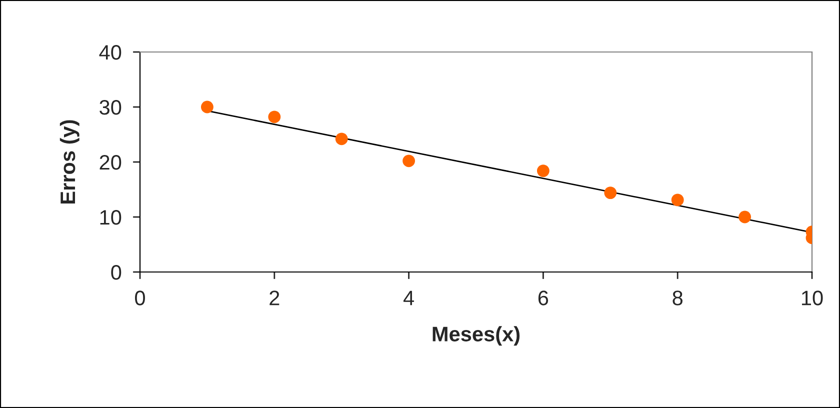 This screenshot has height=408, width=840. What do you see at coordinates (70, 162) in the screenshot?
I see `y-axis-title: Erros (y)` at bounding box center [70, 162].